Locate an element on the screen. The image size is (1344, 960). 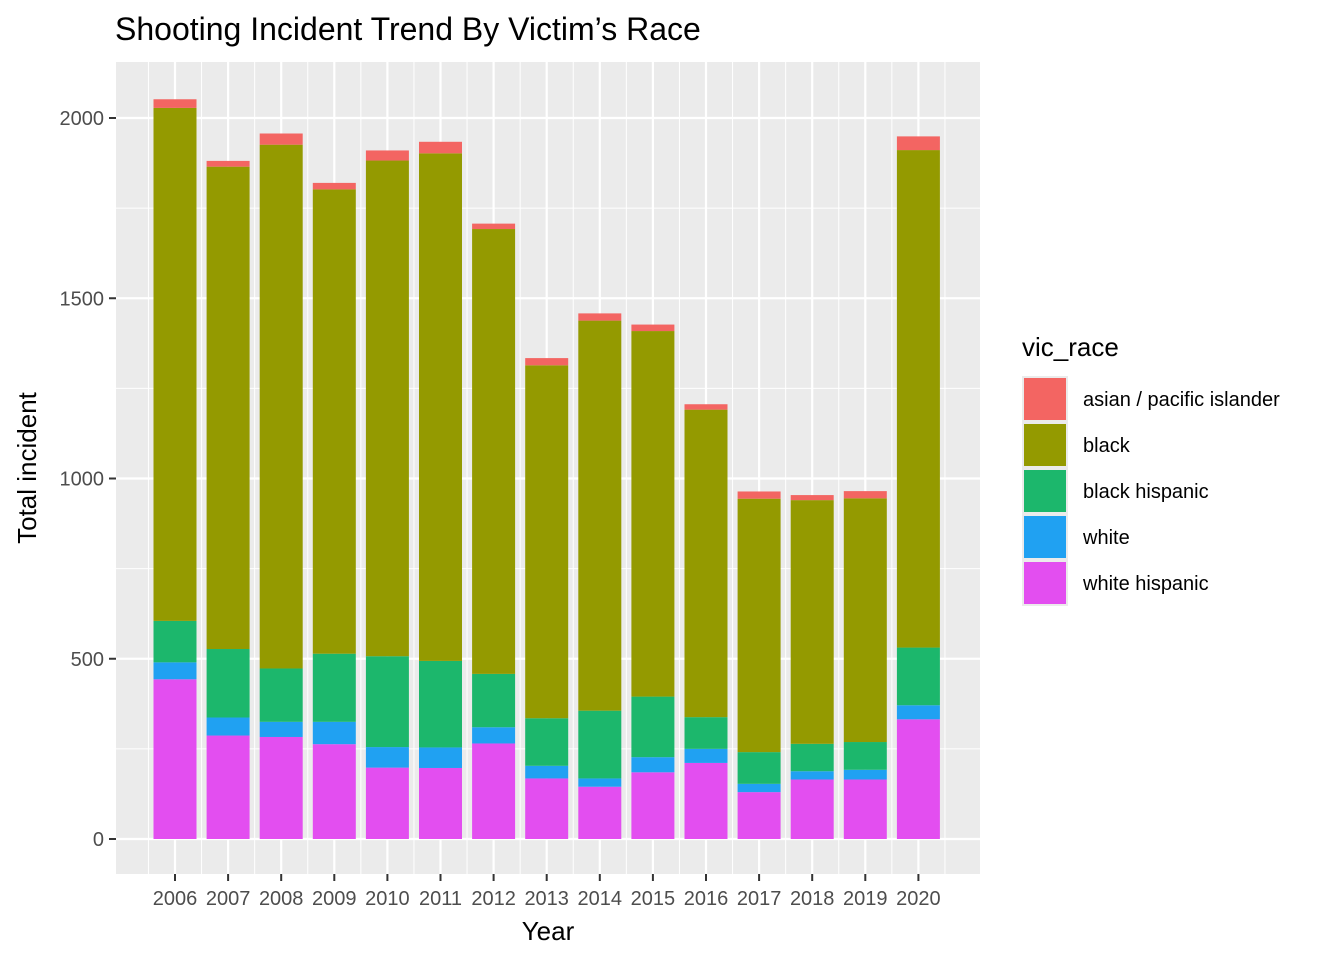
x-tick-label: 2016 is located at coordinates (706, 899).